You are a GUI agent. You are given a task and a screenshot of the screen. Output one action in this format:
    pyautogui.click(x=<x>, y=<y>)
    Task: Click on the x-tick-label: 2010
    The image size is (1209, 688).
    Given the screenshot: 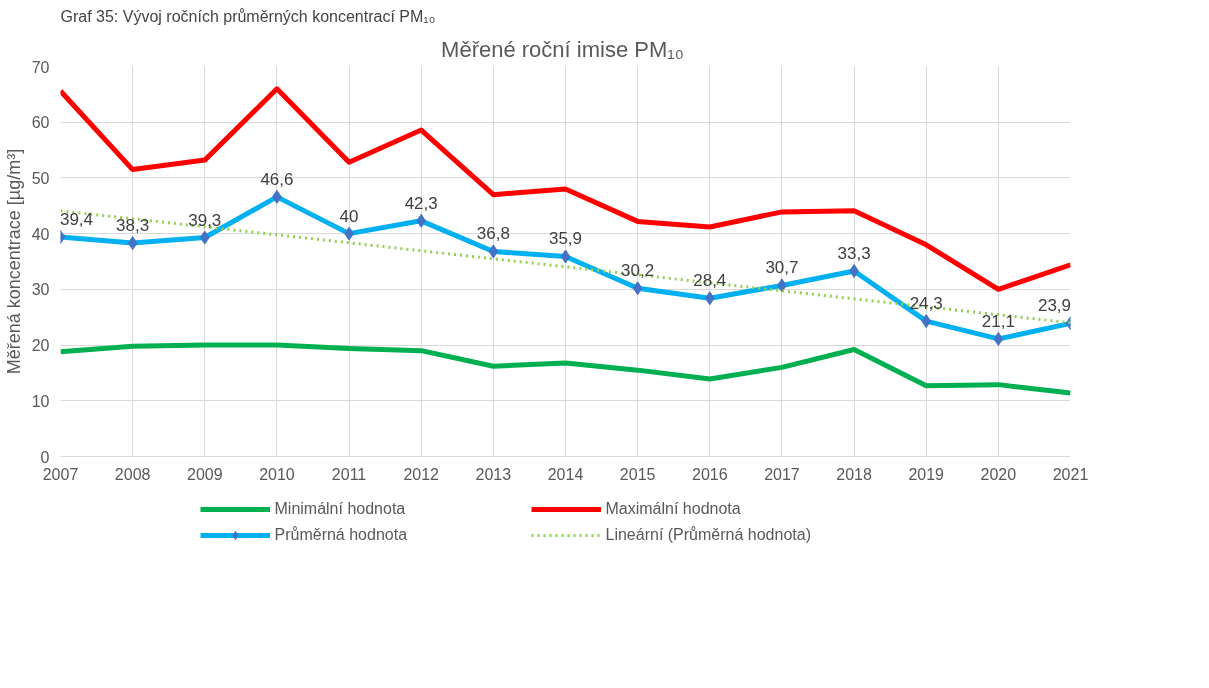 What is the action you would take?
    pyautogui.click(x=277, y=474)
    